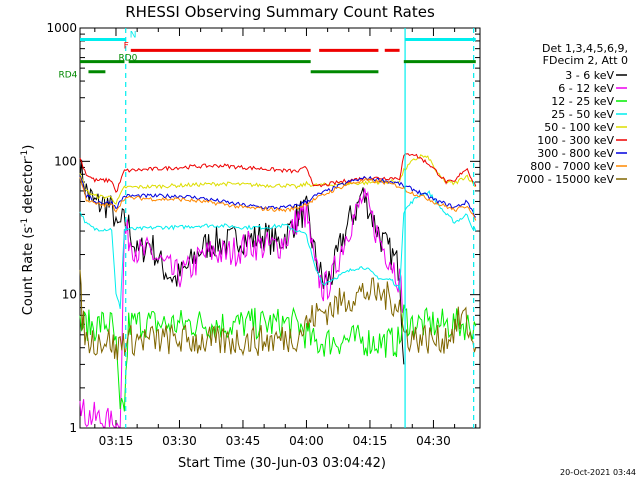  What do you see at coordinates (582, 114) in the screenshot?
I see `legend-entry: 25 - 50 keV` at bounding box center [582, 114].